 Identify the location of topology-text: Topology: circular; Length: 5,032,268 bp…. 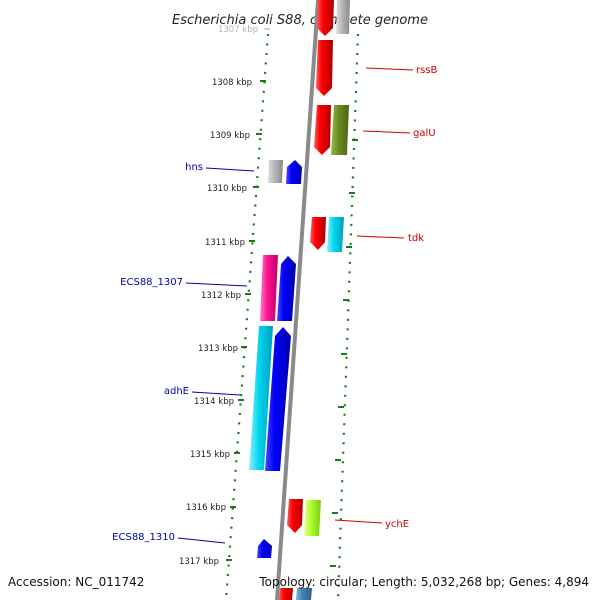
(423, 582).